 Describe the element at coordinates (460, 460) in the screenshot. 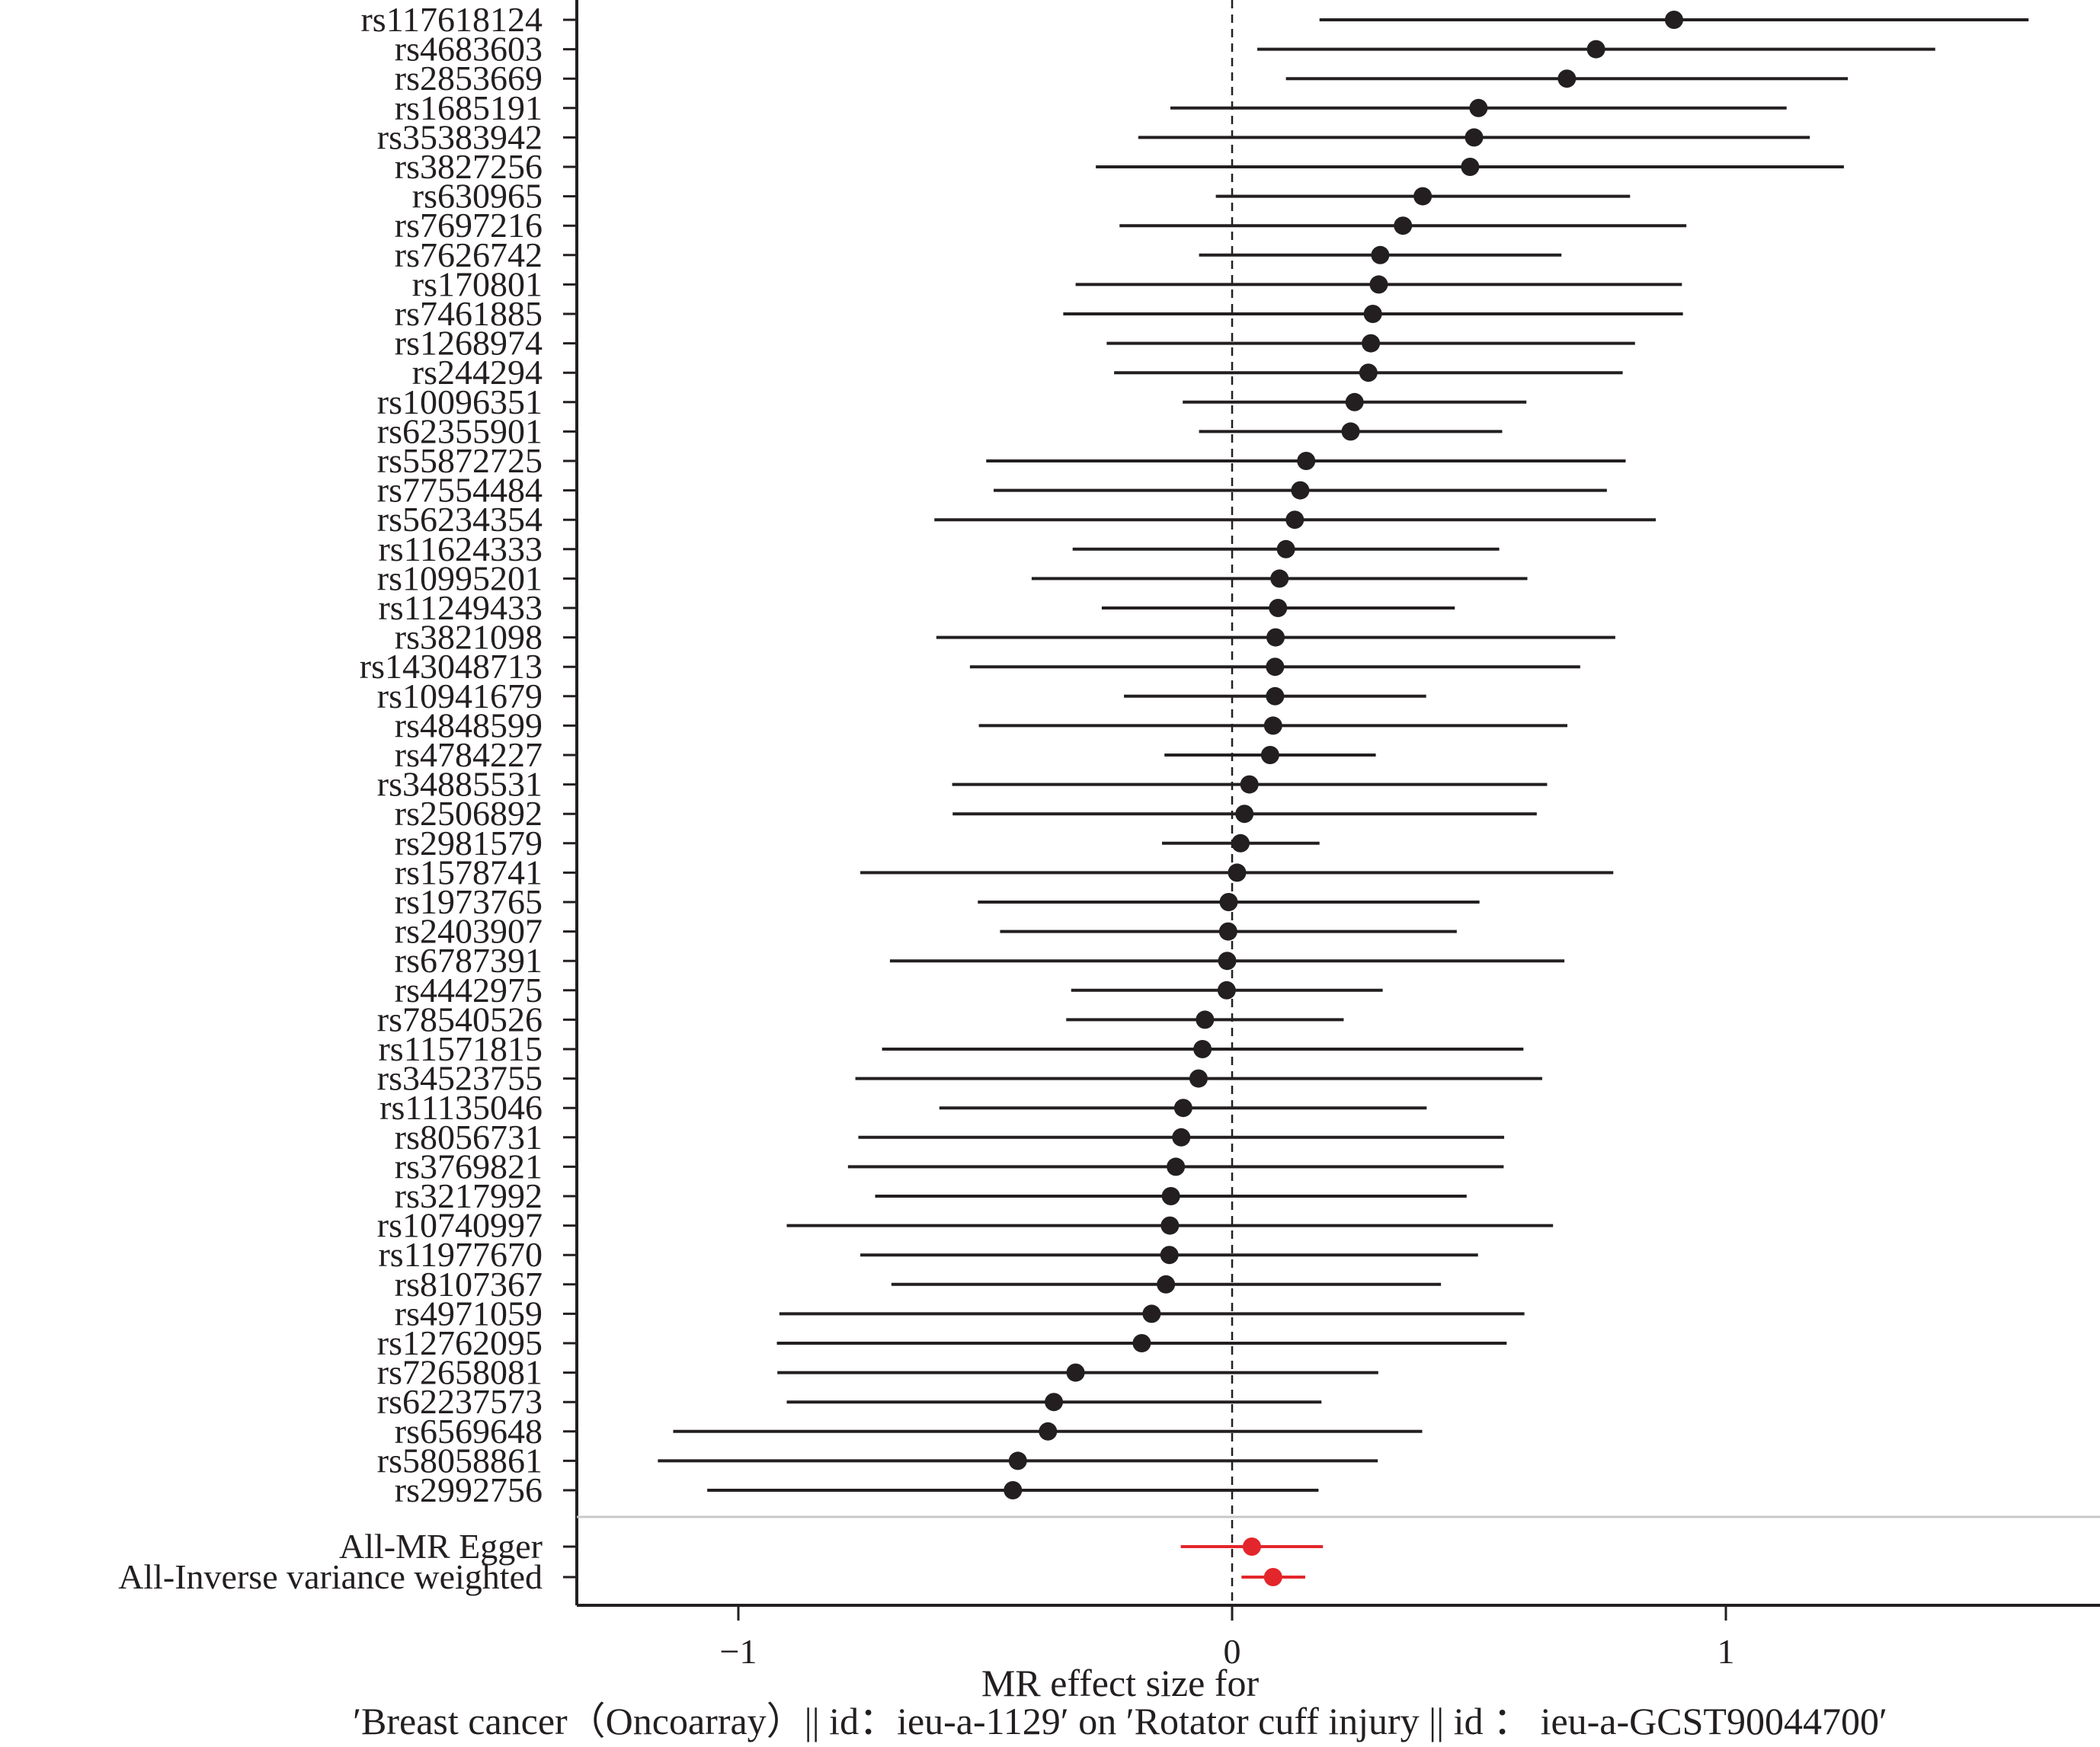

I see `snp-label: rs55872725` at that location.